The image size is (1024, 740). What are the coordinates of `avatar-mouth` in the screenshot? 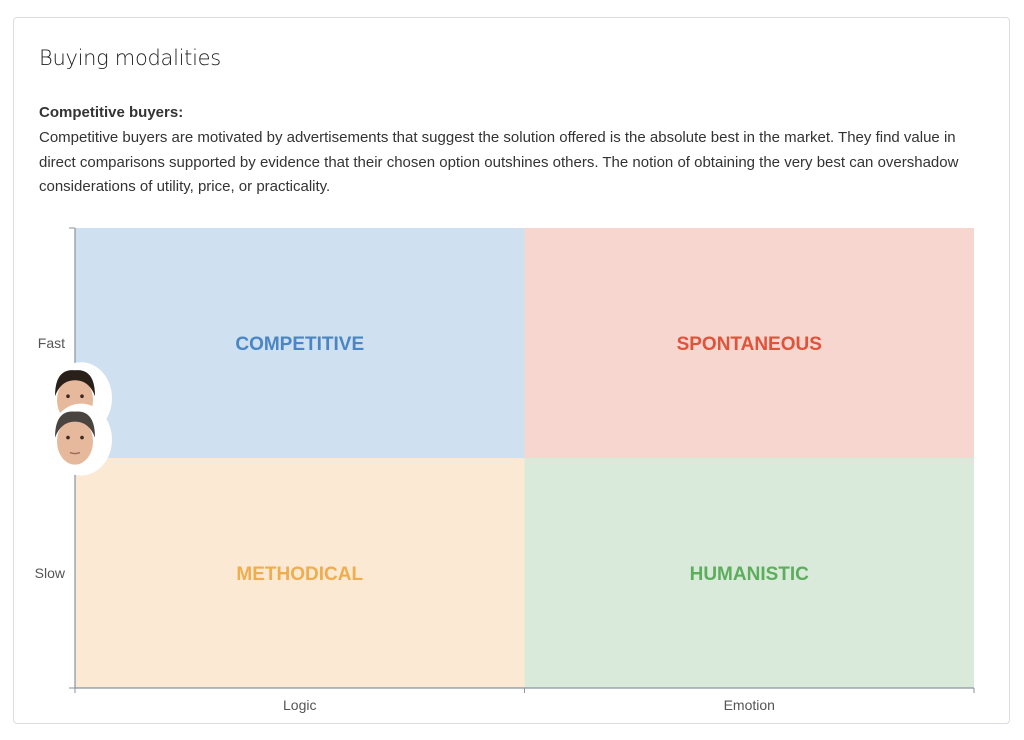 It's located at (75, 453).